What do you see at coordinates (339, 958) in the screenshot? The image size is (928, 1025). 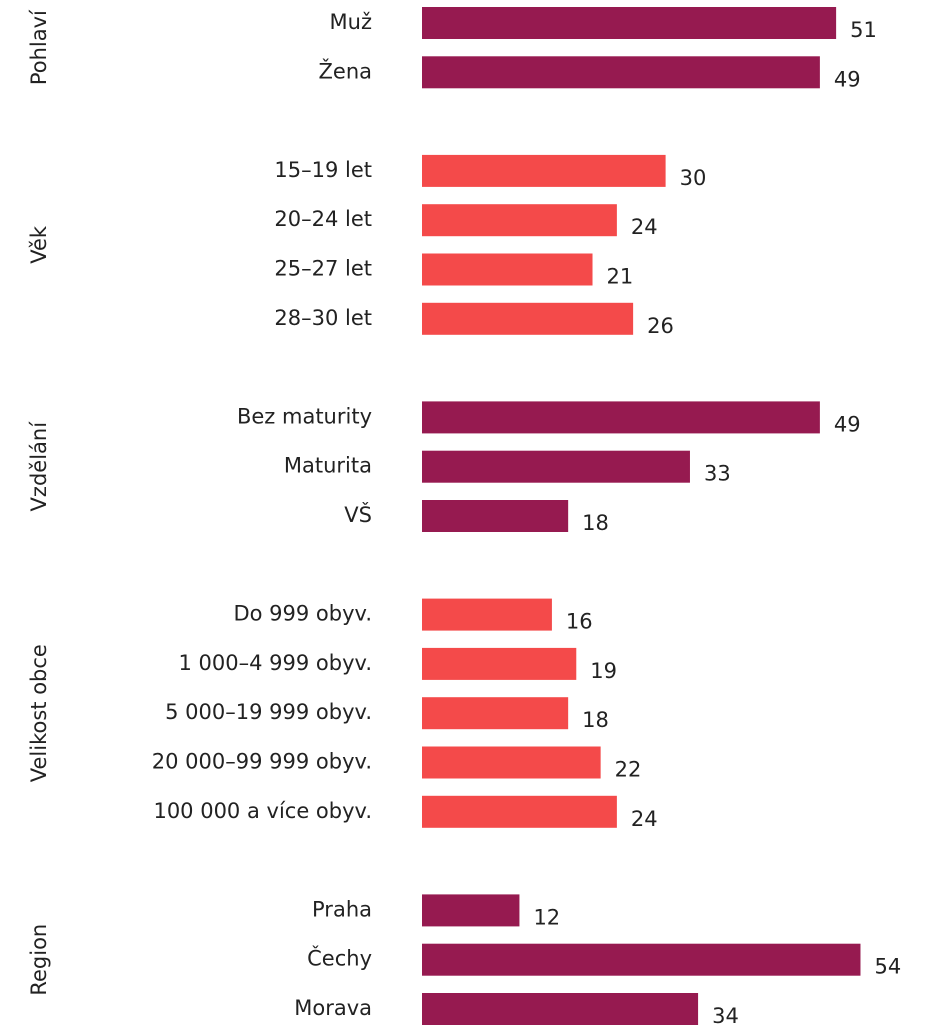 I see `category-label: Čechy` at bounding box center [339, 958].